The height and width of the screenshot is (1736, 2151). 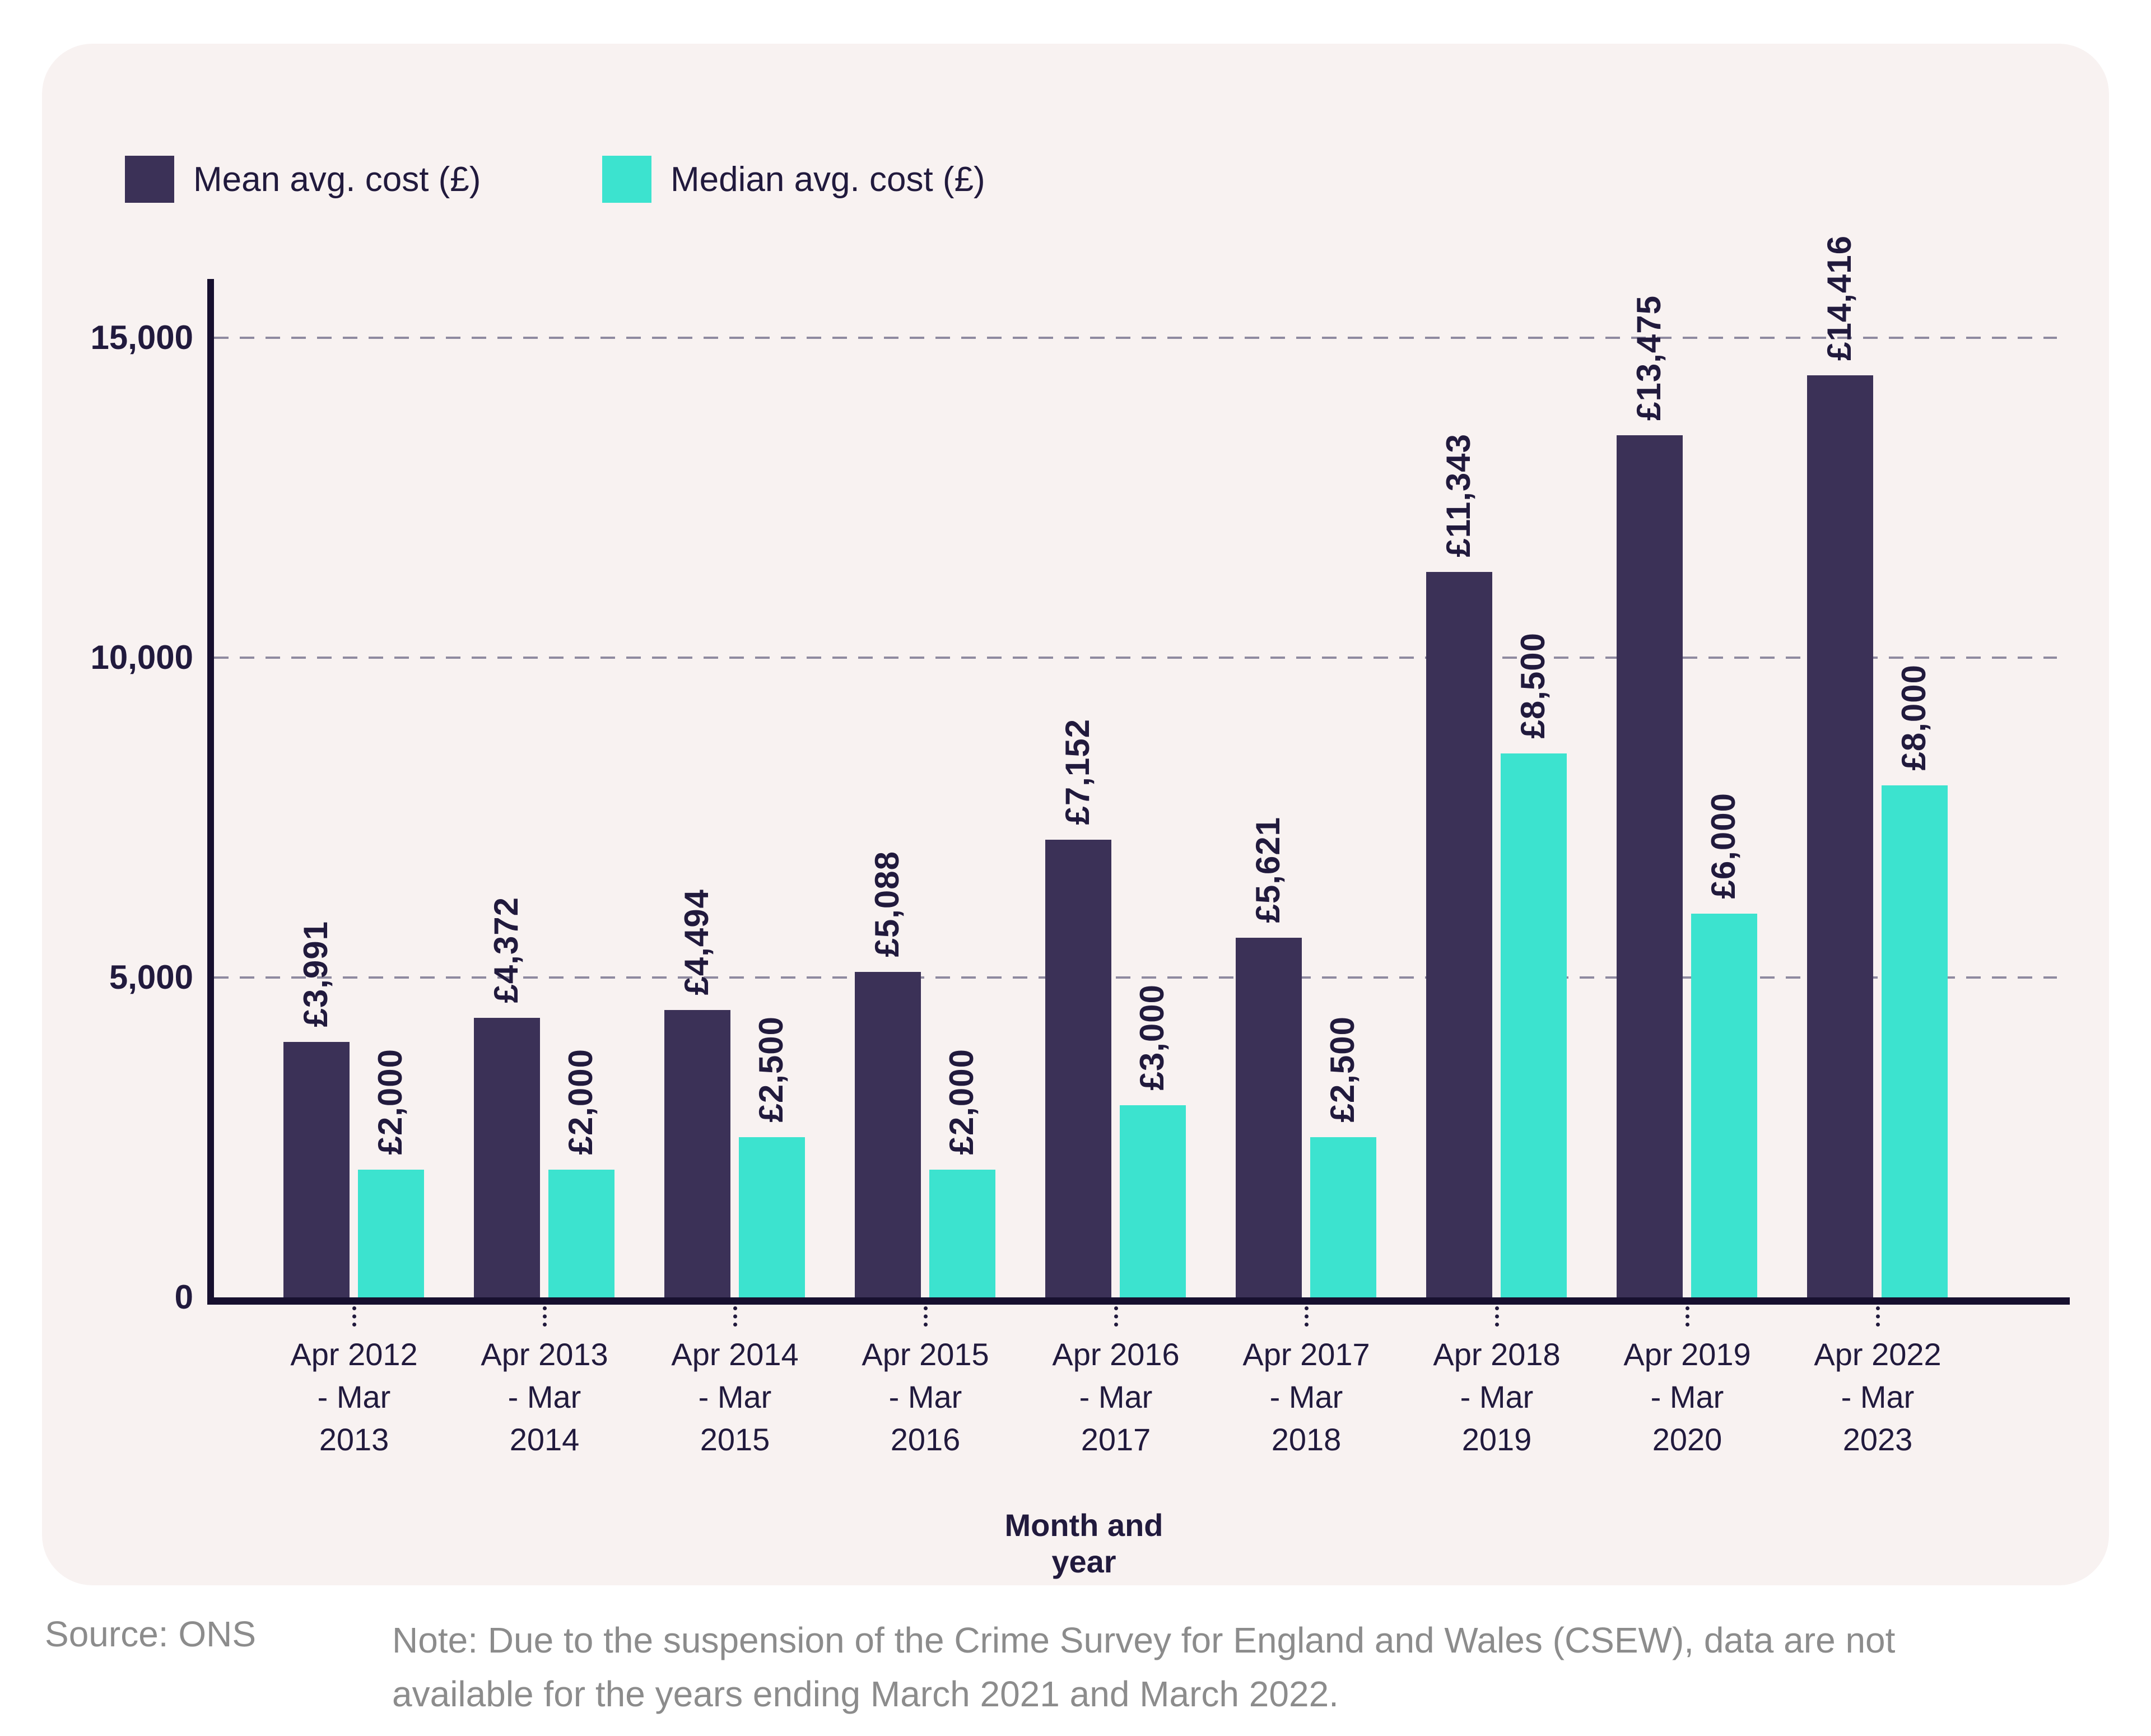 What do you see at coordinates (1135, 658) in the screenshot?
I see `gridline-10,000` at bounding box center [1135, 658].